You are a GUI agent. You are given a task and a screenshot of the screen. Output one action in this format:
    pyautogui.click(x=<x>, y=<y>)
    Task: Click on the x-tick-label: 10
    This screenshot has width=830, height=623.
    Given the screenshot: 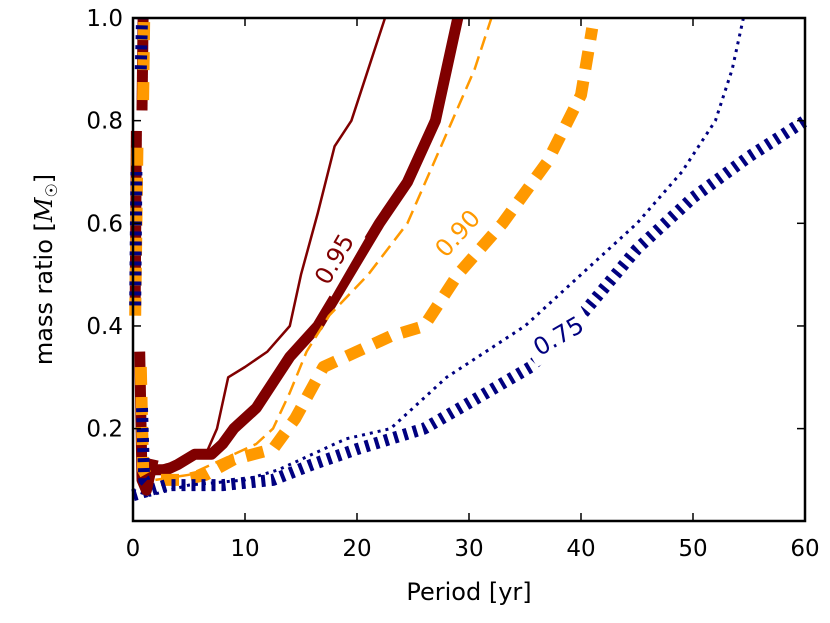 What is the action you would take?
    pyautogui.click(x=244, y=549)
    